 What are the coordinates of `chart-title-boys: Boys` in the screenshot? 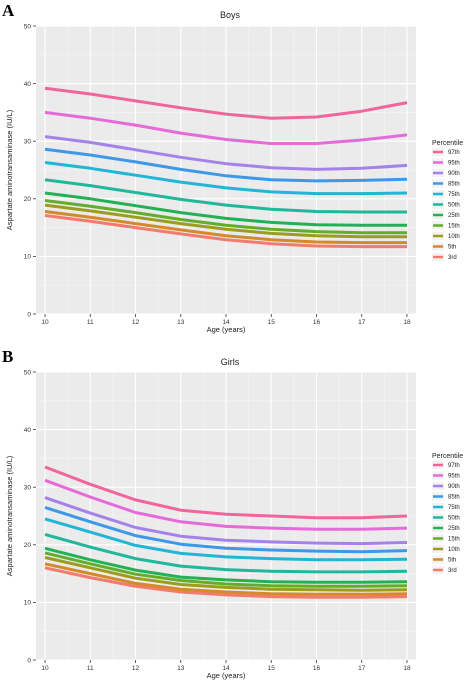 It's located at (230, 15).